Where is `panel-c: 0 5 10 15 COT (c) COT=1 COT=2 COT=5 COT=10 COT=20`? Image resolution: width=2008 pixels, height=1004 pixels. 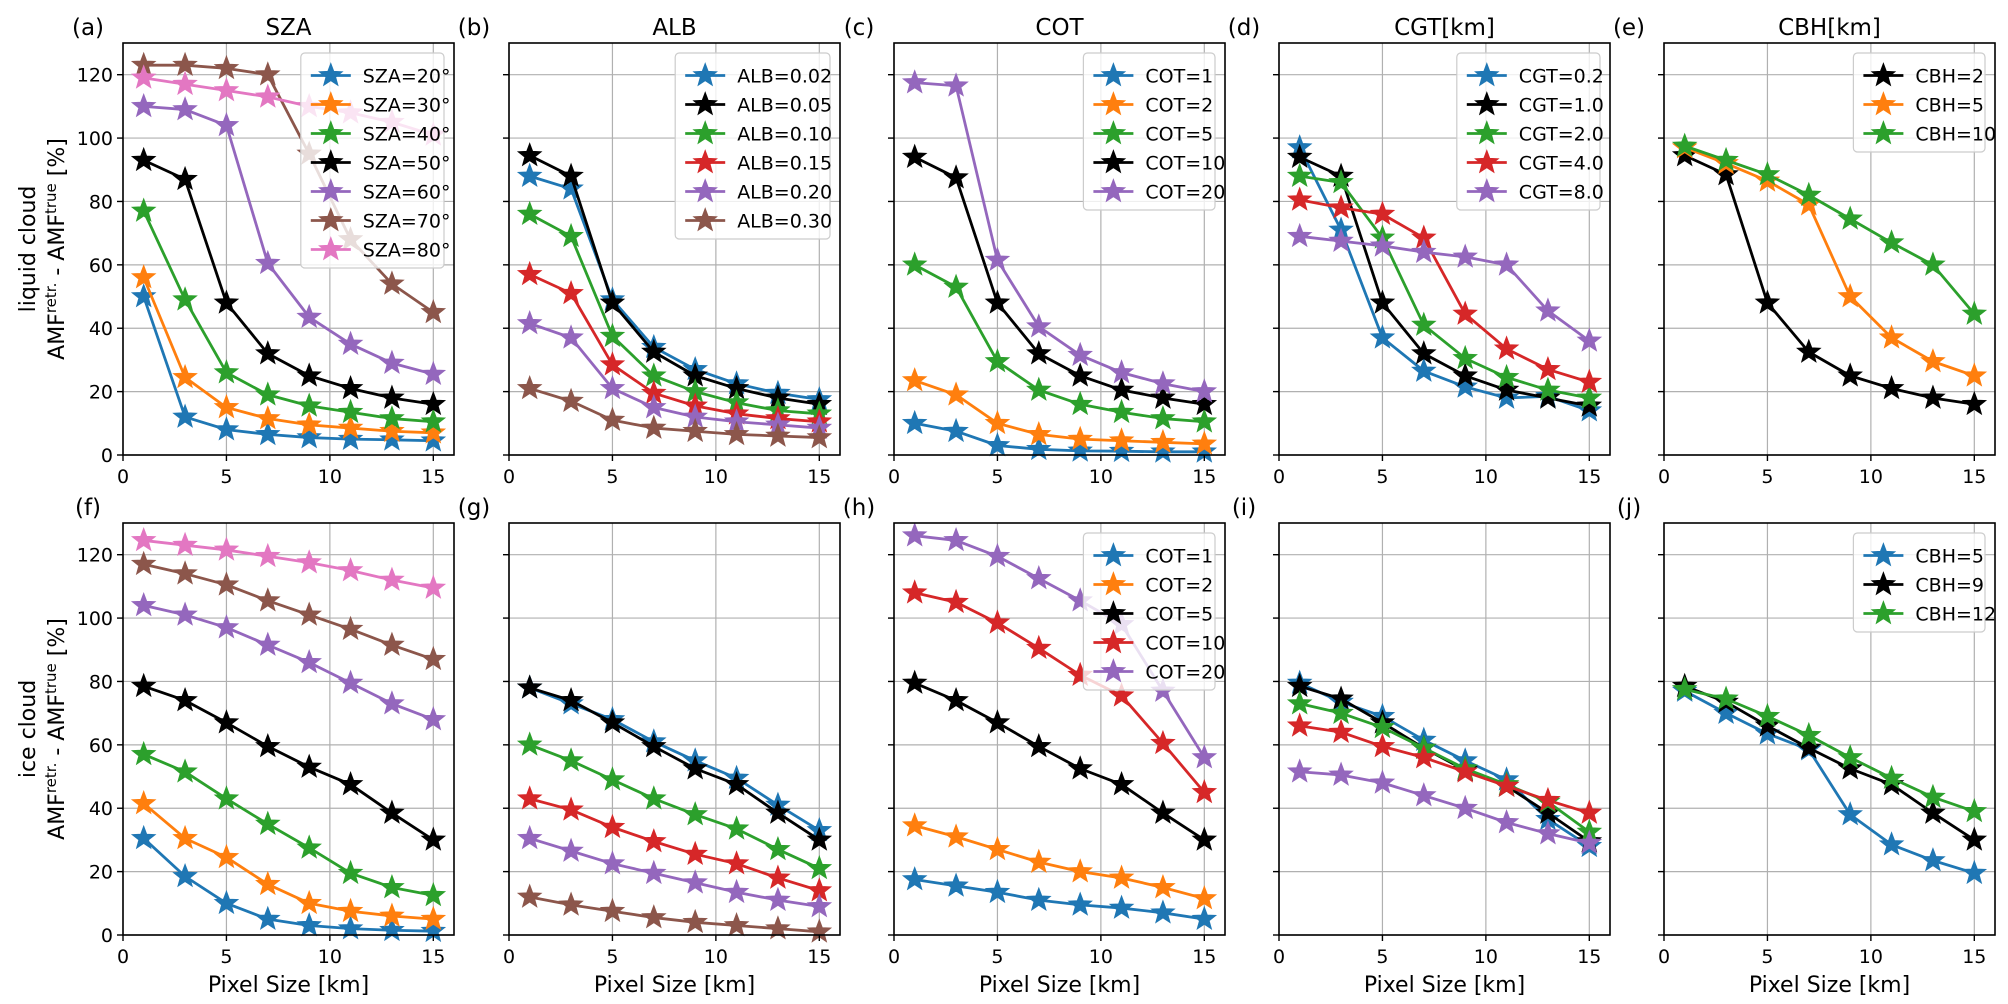
panel-c: 0 5 10 15 COT (c) COT=1 COT=2 COT=5 COT=10 COT=20 is located at coordinates (1035, 251).